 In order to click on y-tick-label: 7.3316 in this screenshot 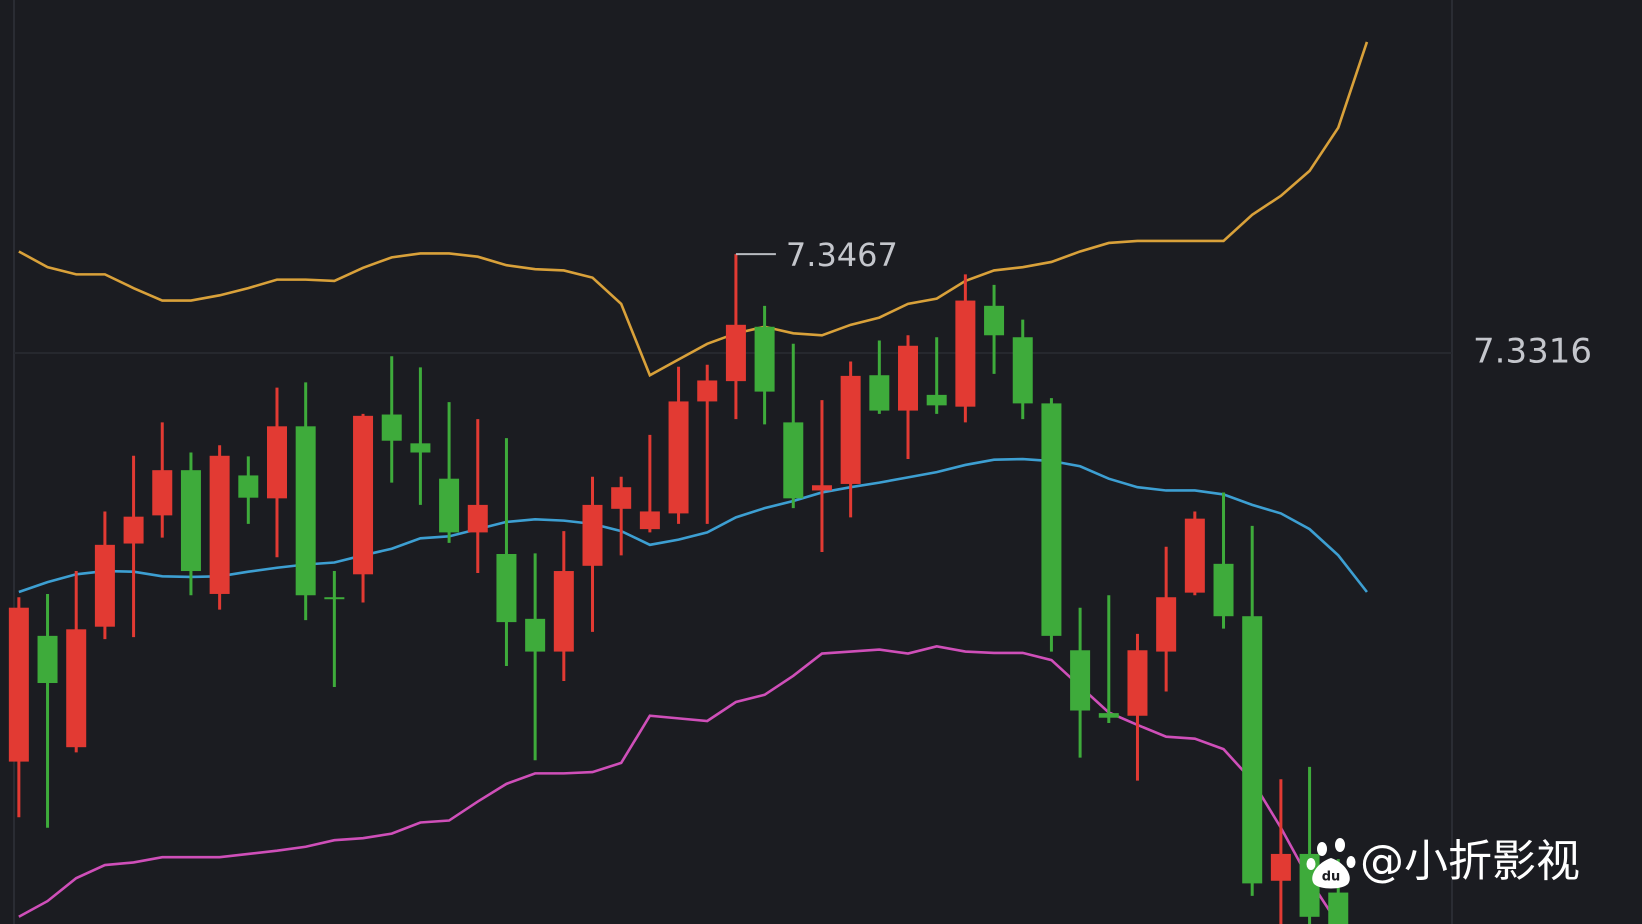, I will do `click(1532, 351)`.